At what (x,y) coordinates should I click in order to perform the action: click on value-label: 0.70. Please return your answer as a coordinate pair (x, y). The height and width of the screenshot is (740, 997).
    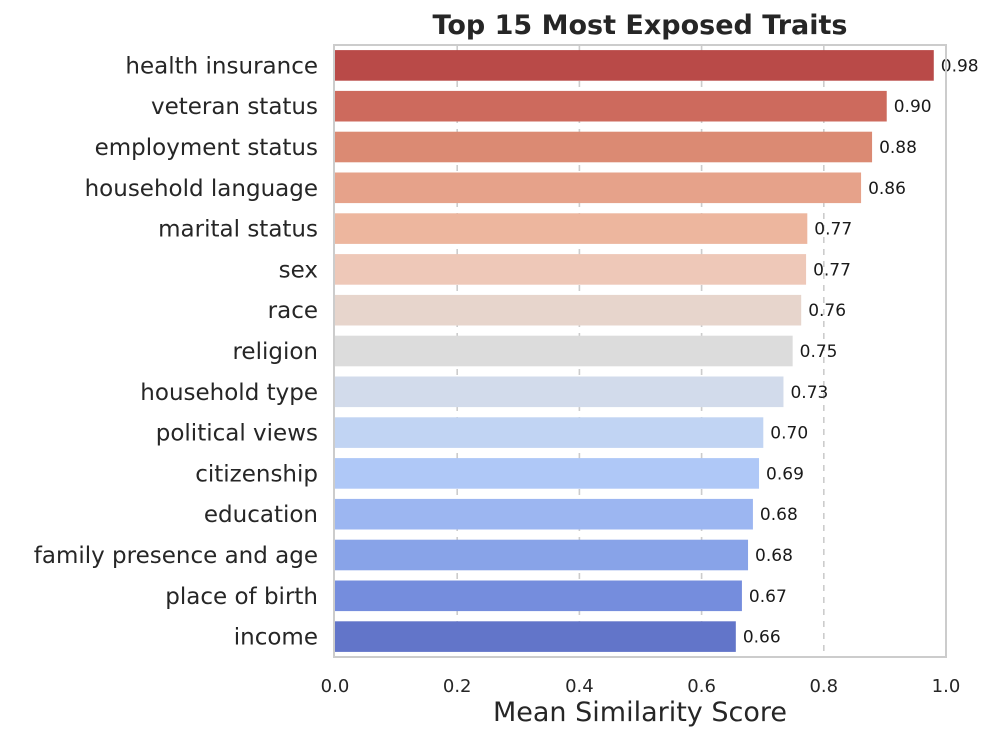
    Looking at the image, I should click on (789, 434).